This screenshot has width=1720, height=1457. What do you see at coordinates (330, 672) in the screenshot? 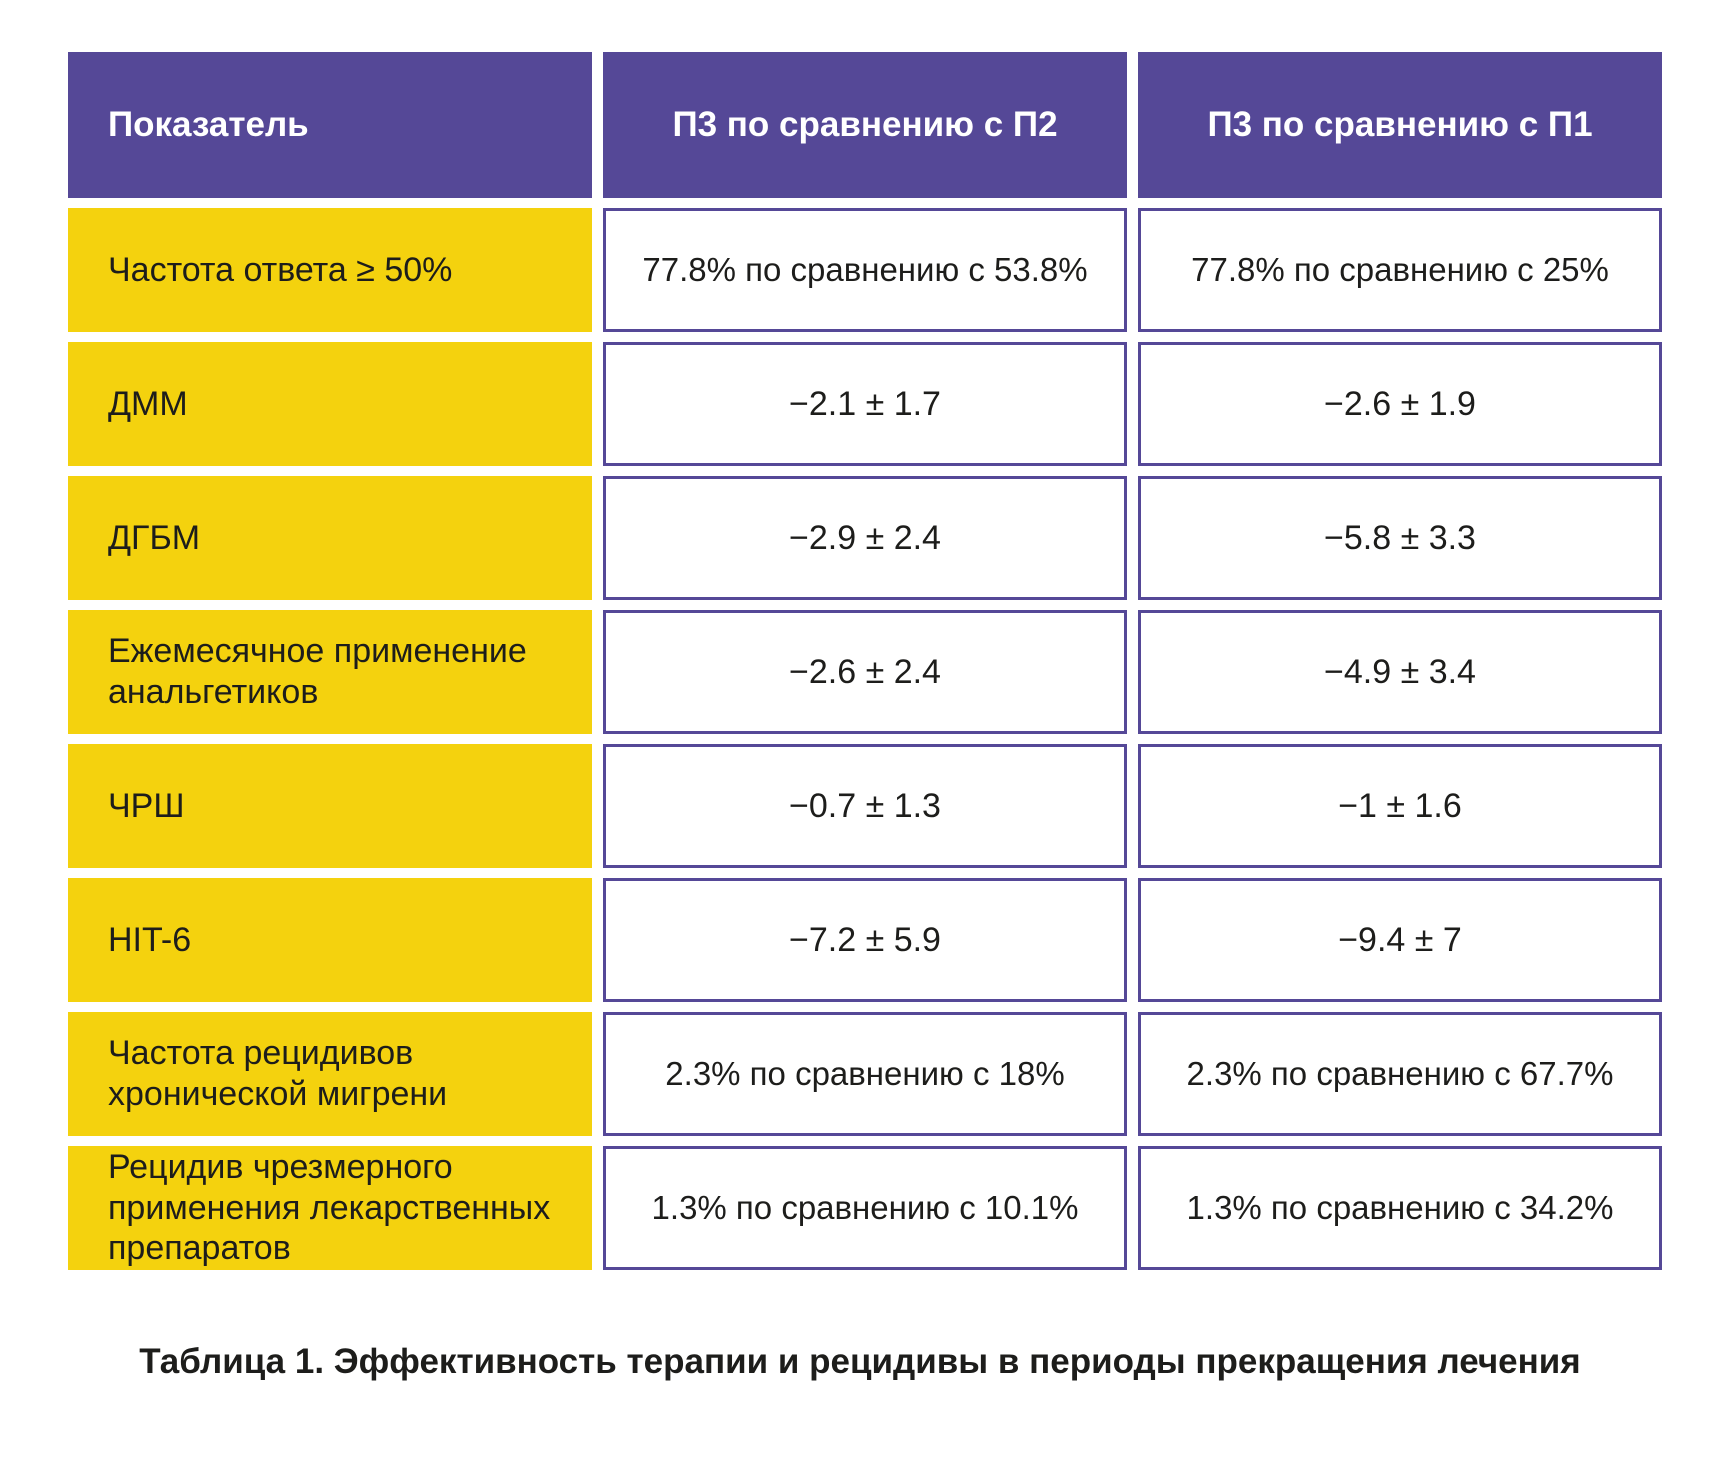
I see `row-label: Ежемесячное применение анальгетиков` at bounding box center [330, 672].